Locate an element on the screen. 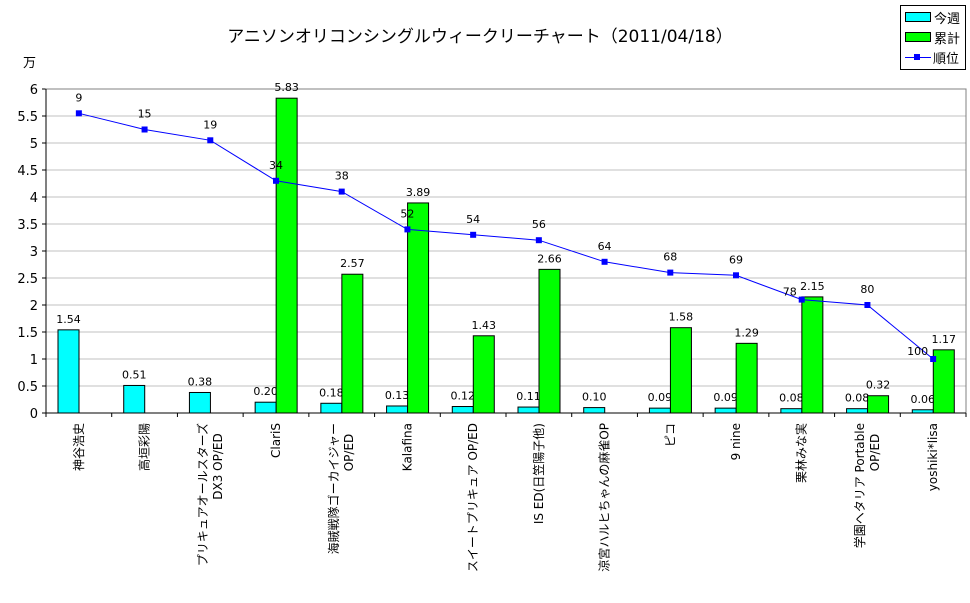 Image resolution: width=970 pixels, height=603 pixels. x-tick-label-line: OP/ED is located at coordinates (349, 453).